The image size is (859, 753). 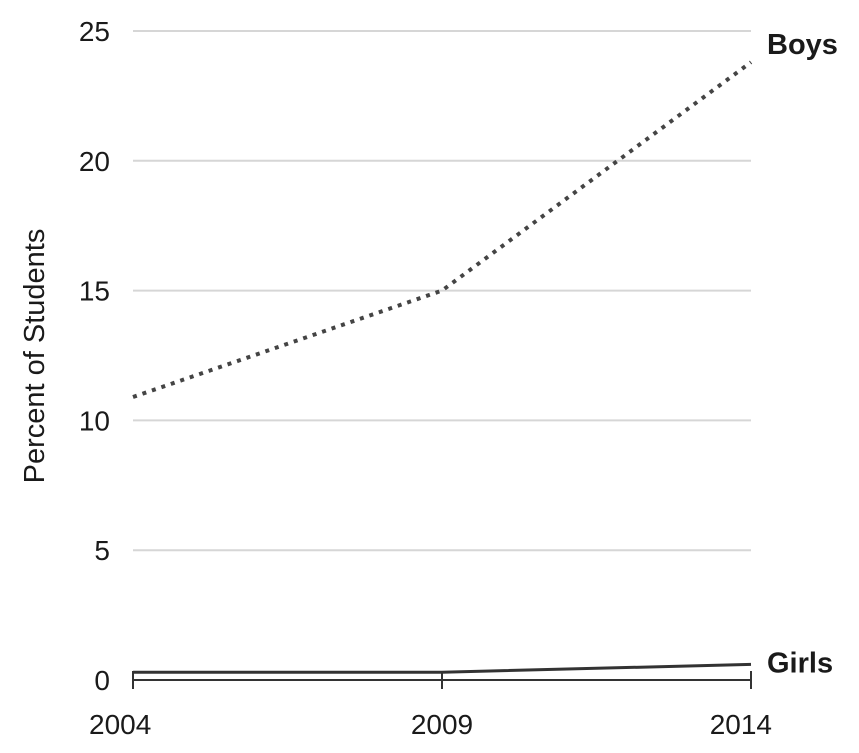 I want to click on x-tick-label-2014: 2014, so click(x=741, y=724).